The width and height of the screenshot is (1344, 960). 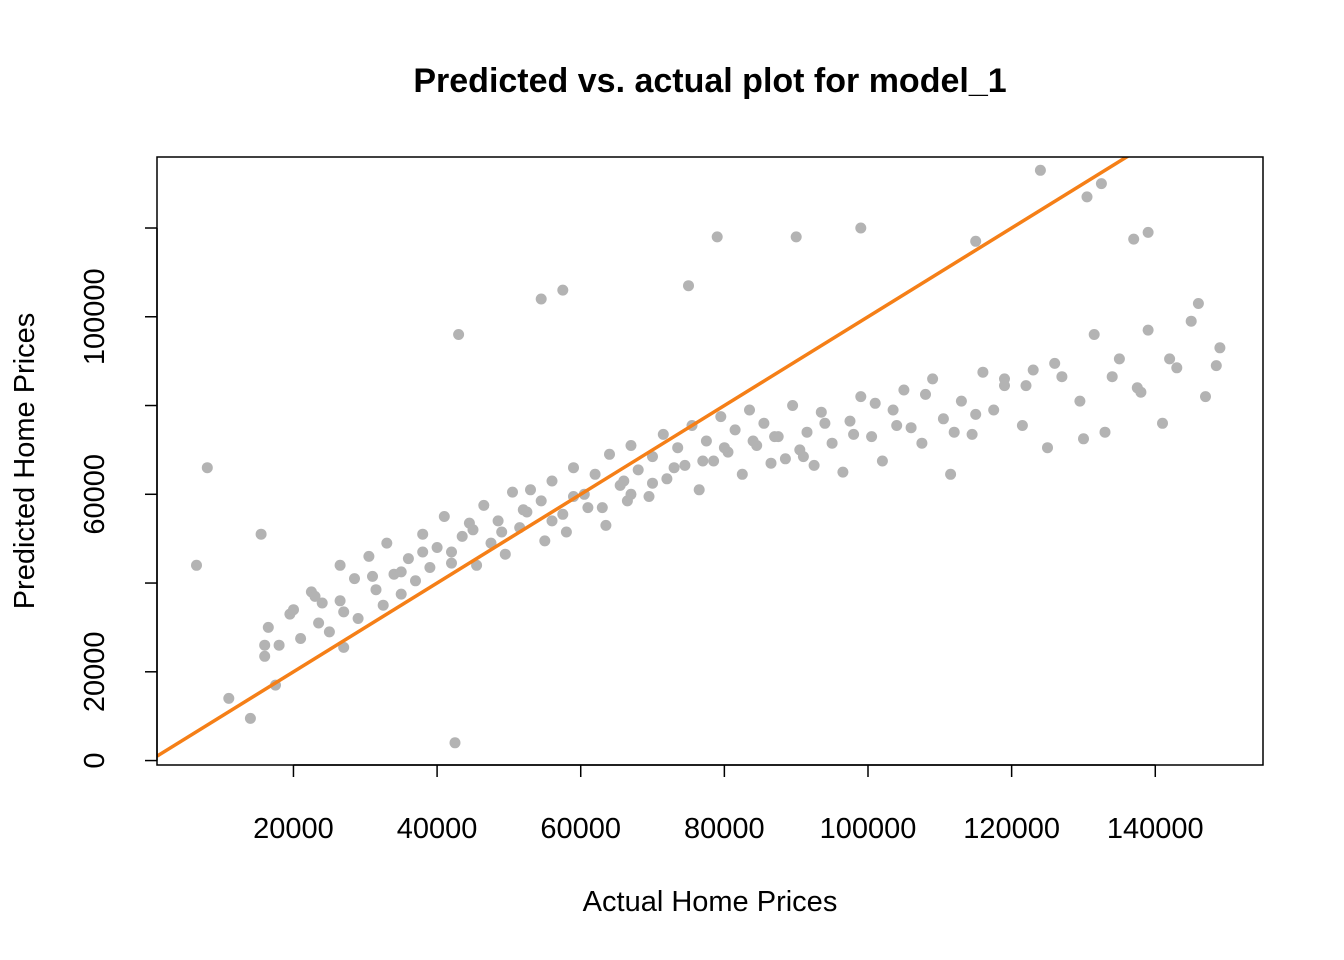 What do you see at coordinates (709, 81) in the screenshot?
I see `chart-title: Predicted vs. actual plot for model_1` at bounding box center [709, 81].